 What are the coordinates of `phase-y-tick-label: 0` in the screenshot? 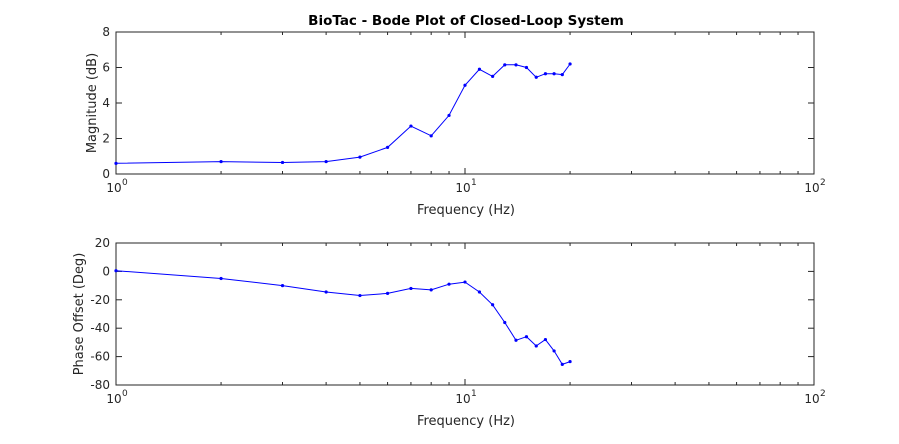 It's located at (106, 271).